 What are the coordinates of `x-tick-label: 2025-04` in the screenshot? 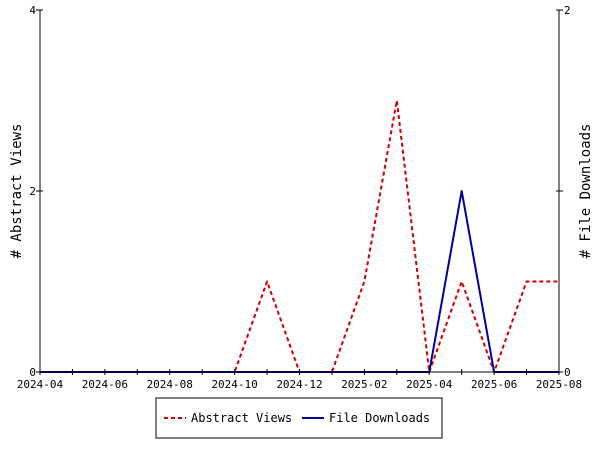 It's located at (429, 384).